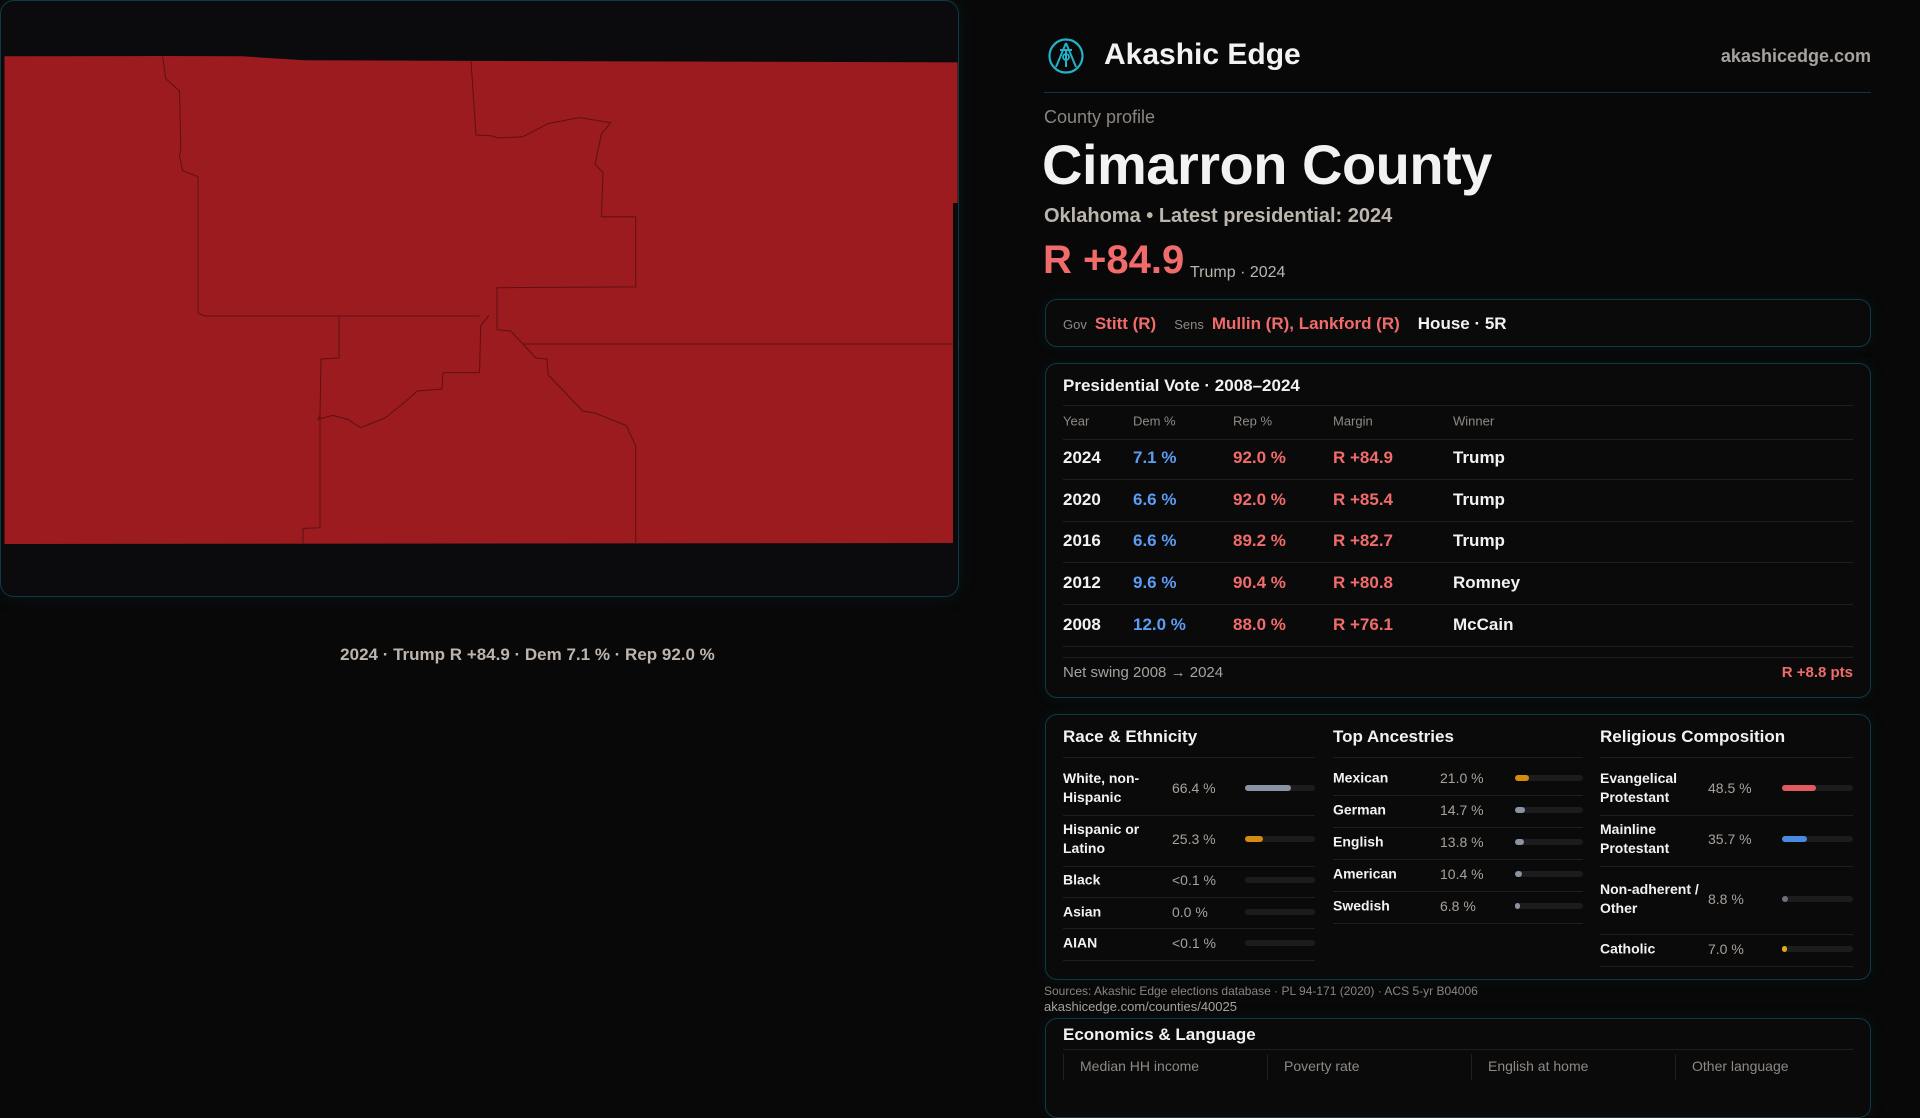 The image size is (1920, 1118). Describe the element at coordinates (1194, 788) in the screenshot. I see `row-value: 66.4 %` at that location.